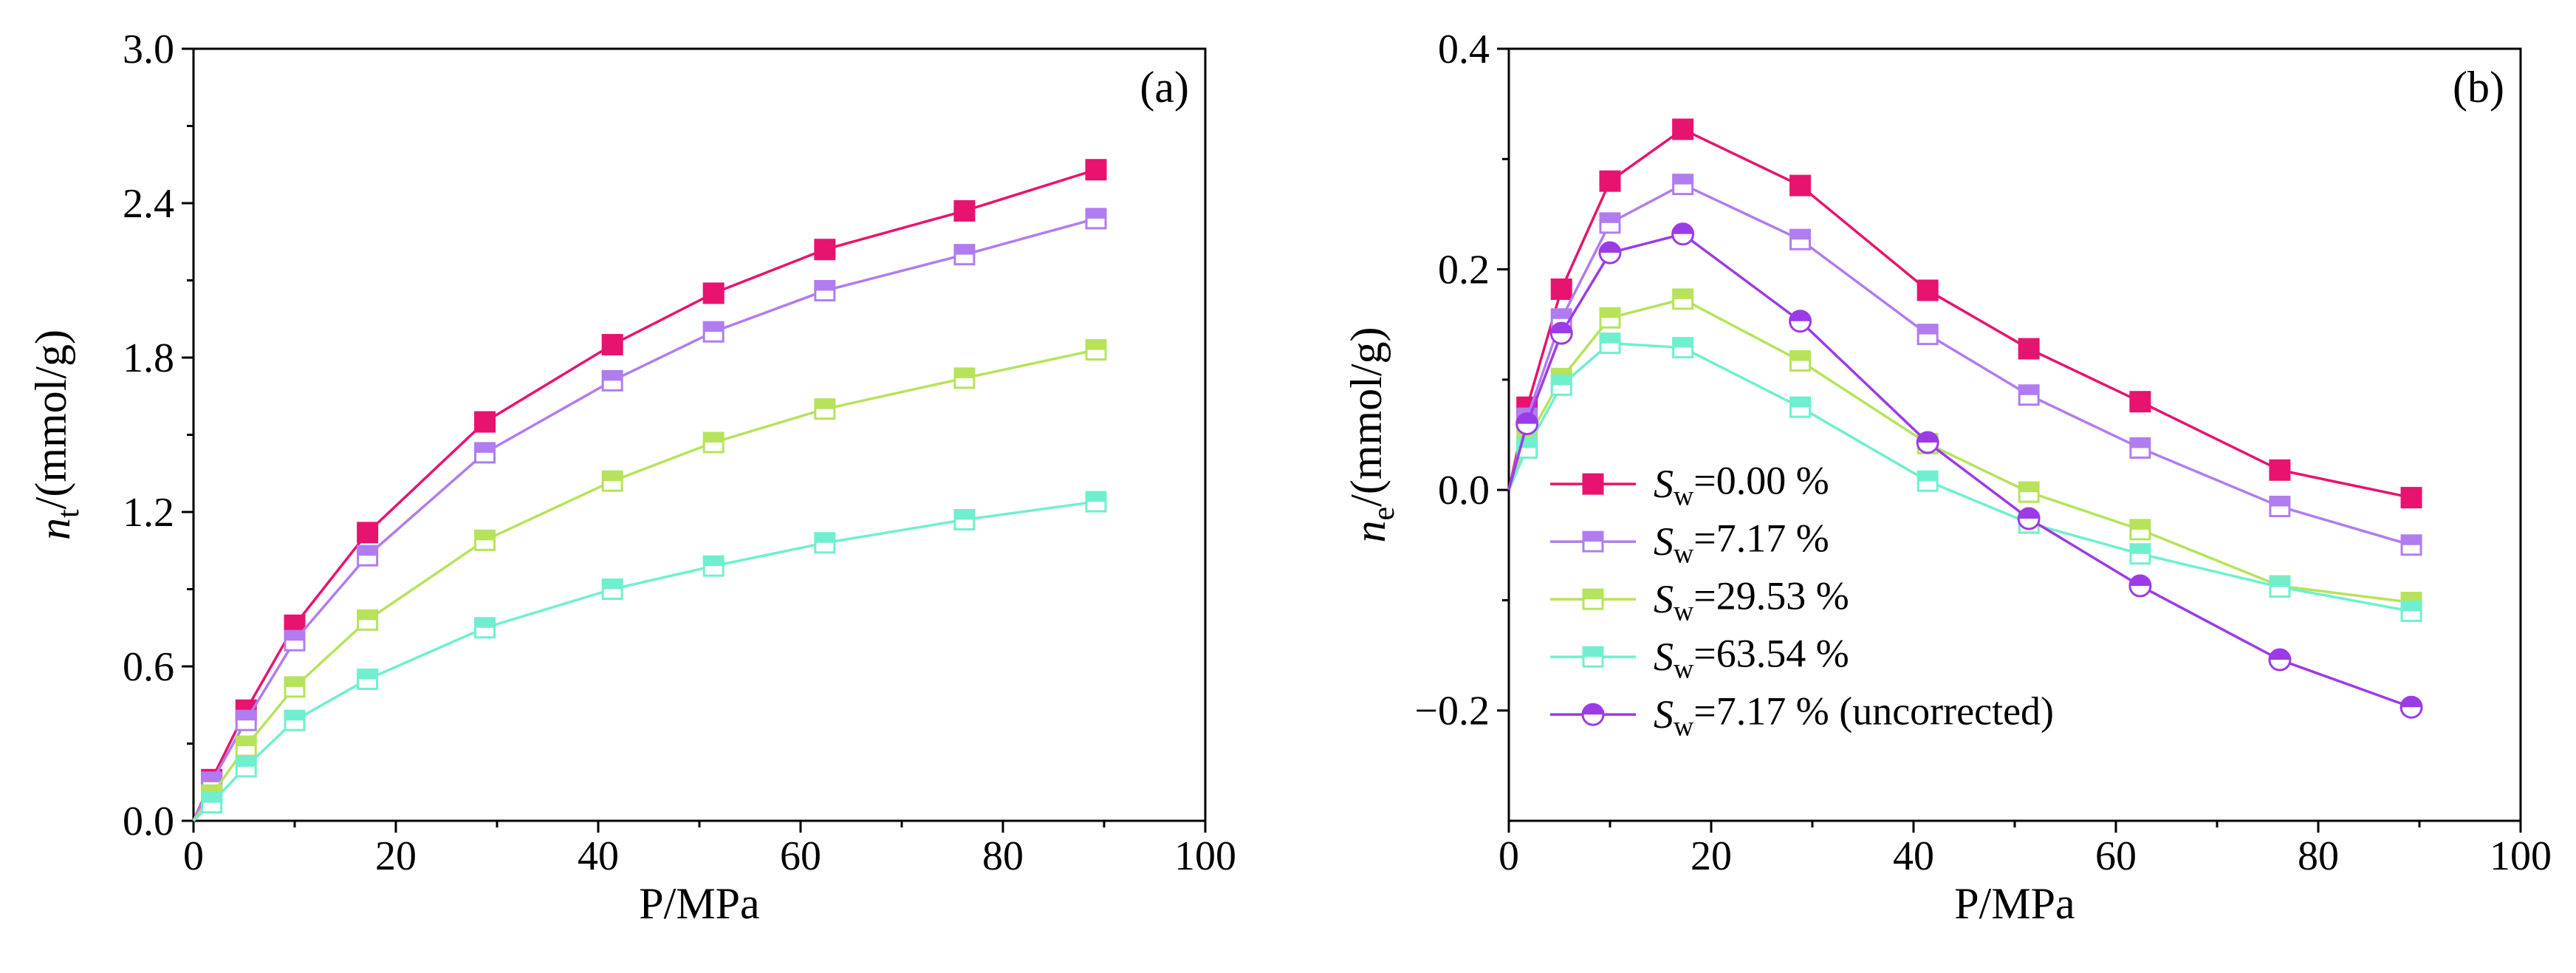  Describe the element at coordinates (1452, 711) in the screenshot. I see `chart2-y-tick-label: −0.2` at that location.